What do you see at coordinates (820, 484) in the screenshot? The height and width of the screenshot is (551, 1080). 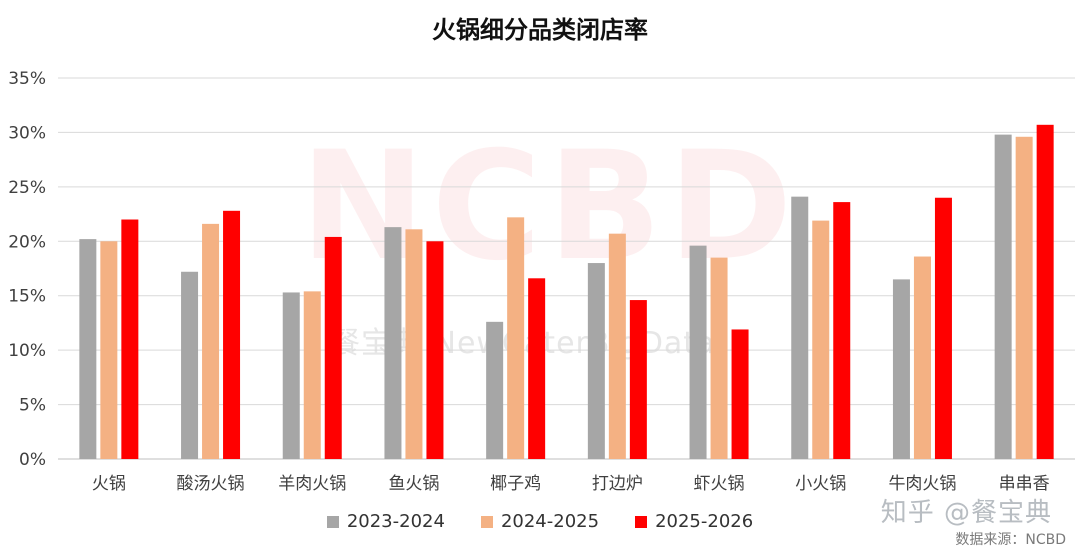 I see `x-tick-label: 小火锅` at bounding box center [820, 484].